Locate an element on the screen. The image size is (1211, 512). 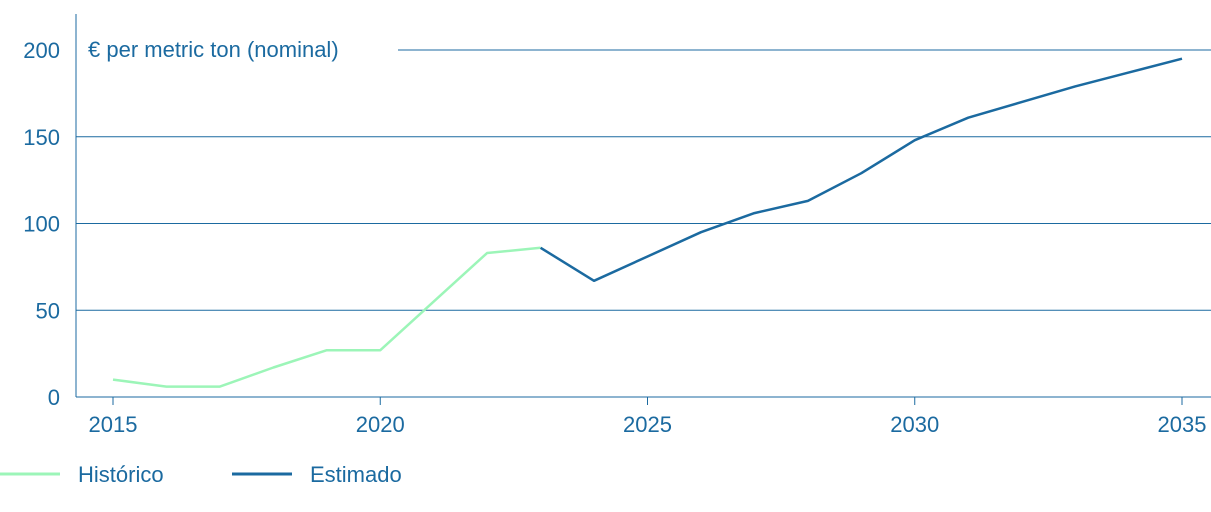
legend-label-estimado: Estimado is located at coordinates (356, 474).